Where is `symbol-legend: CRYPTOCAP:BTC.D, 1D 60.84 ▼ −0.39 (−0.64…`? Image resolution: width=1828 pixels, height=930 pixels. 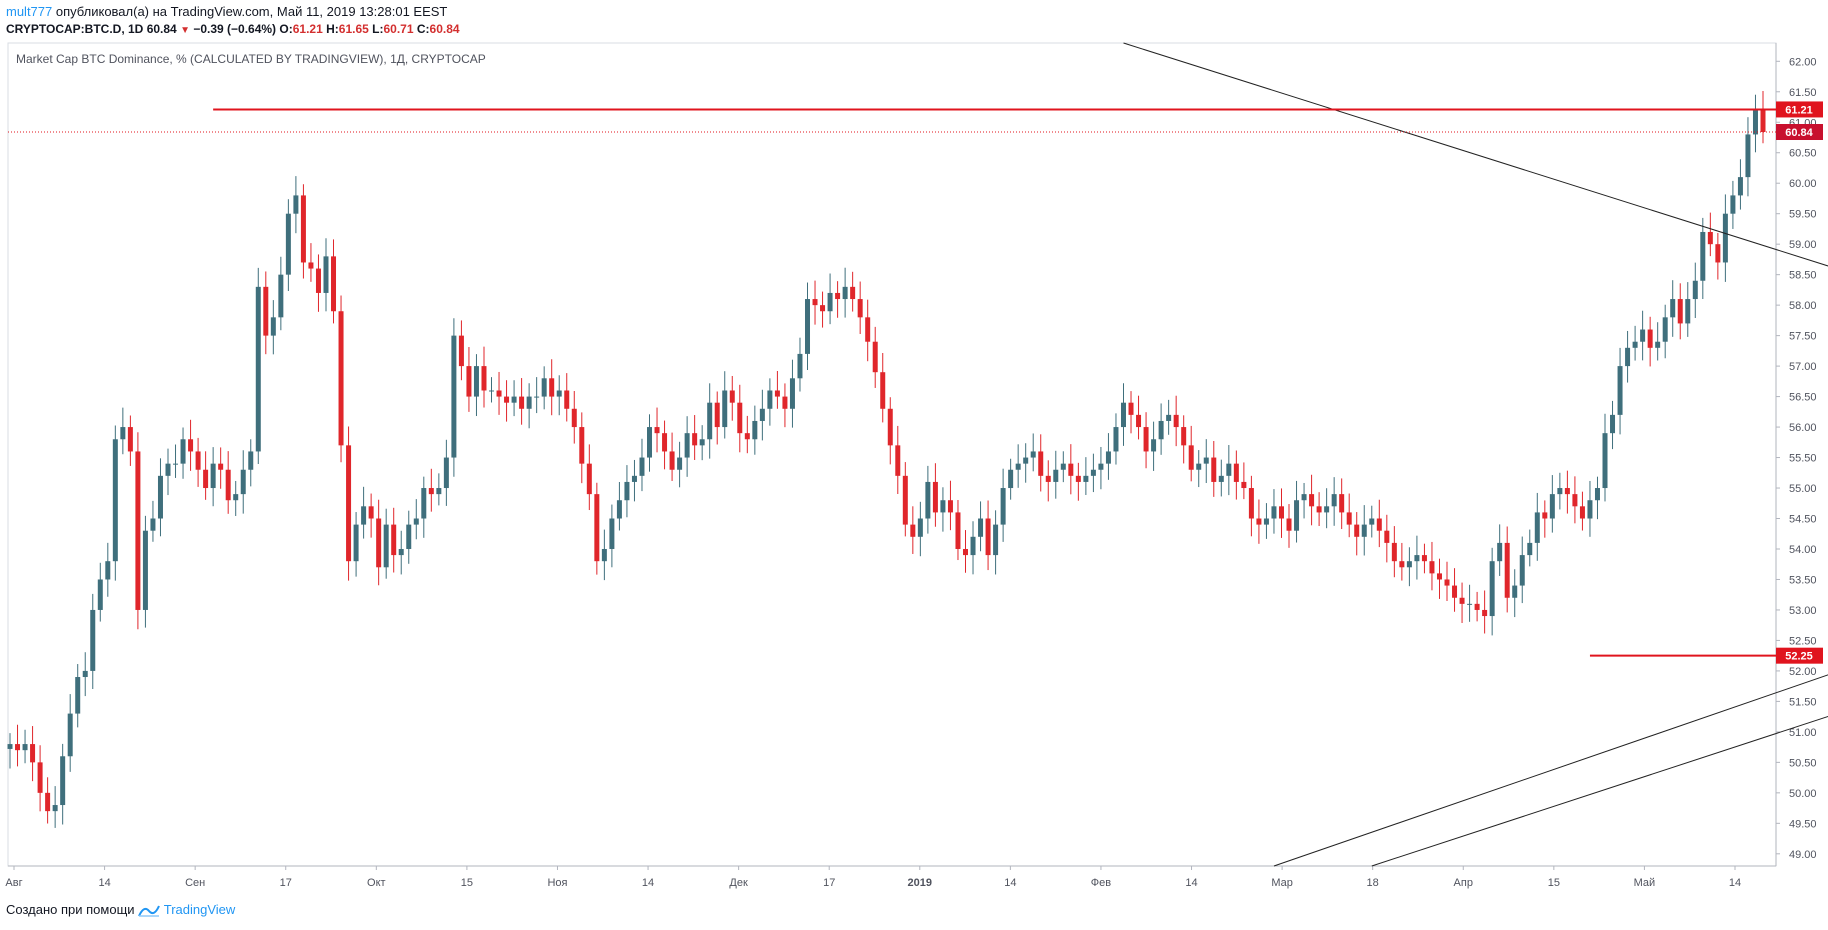
symbol-legend: CRYPTOCAP:BTC.D, 1D 60.84 ▼ −0.39 (−0.64… is located at coordinates (233, 29).